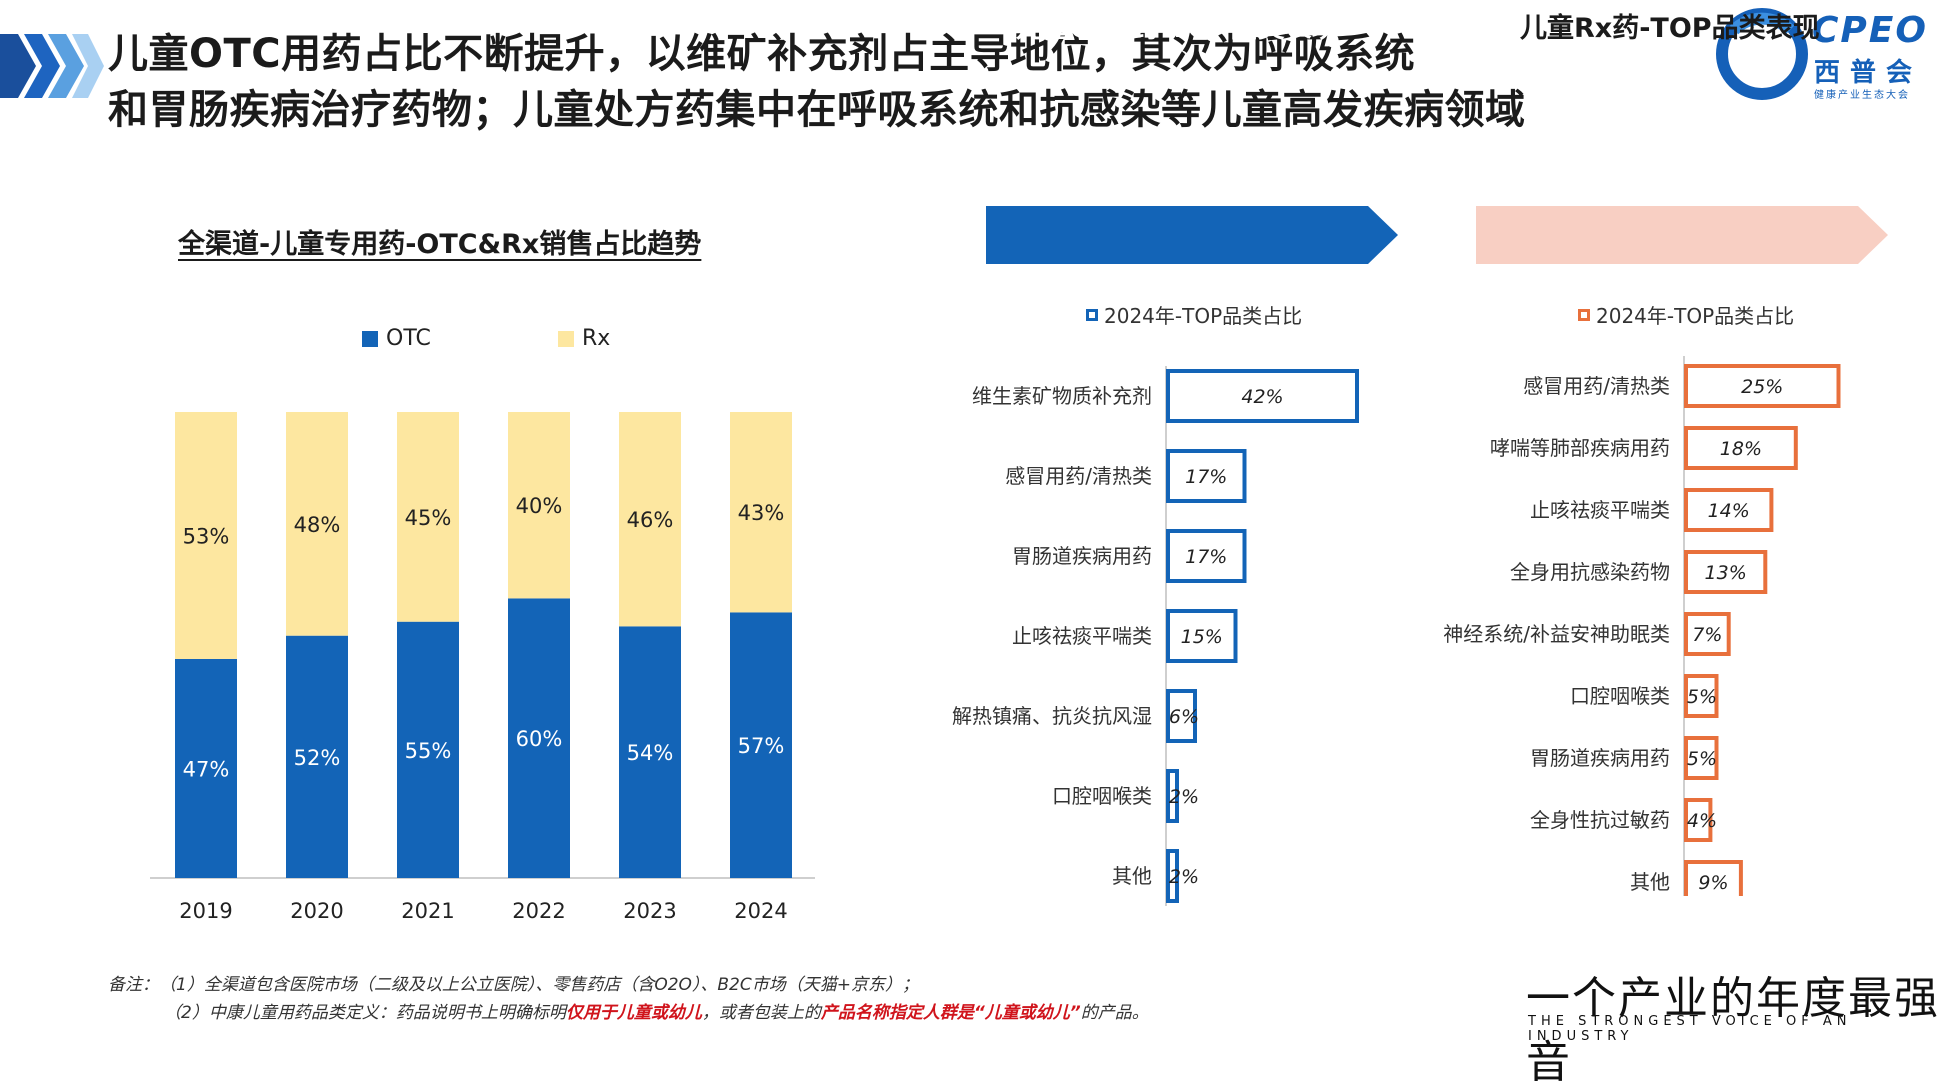  I want to click on footnote-2-part-a: （2）中康儿童用药品类定义：药品说明书上明确标明, so click(365, 1013).